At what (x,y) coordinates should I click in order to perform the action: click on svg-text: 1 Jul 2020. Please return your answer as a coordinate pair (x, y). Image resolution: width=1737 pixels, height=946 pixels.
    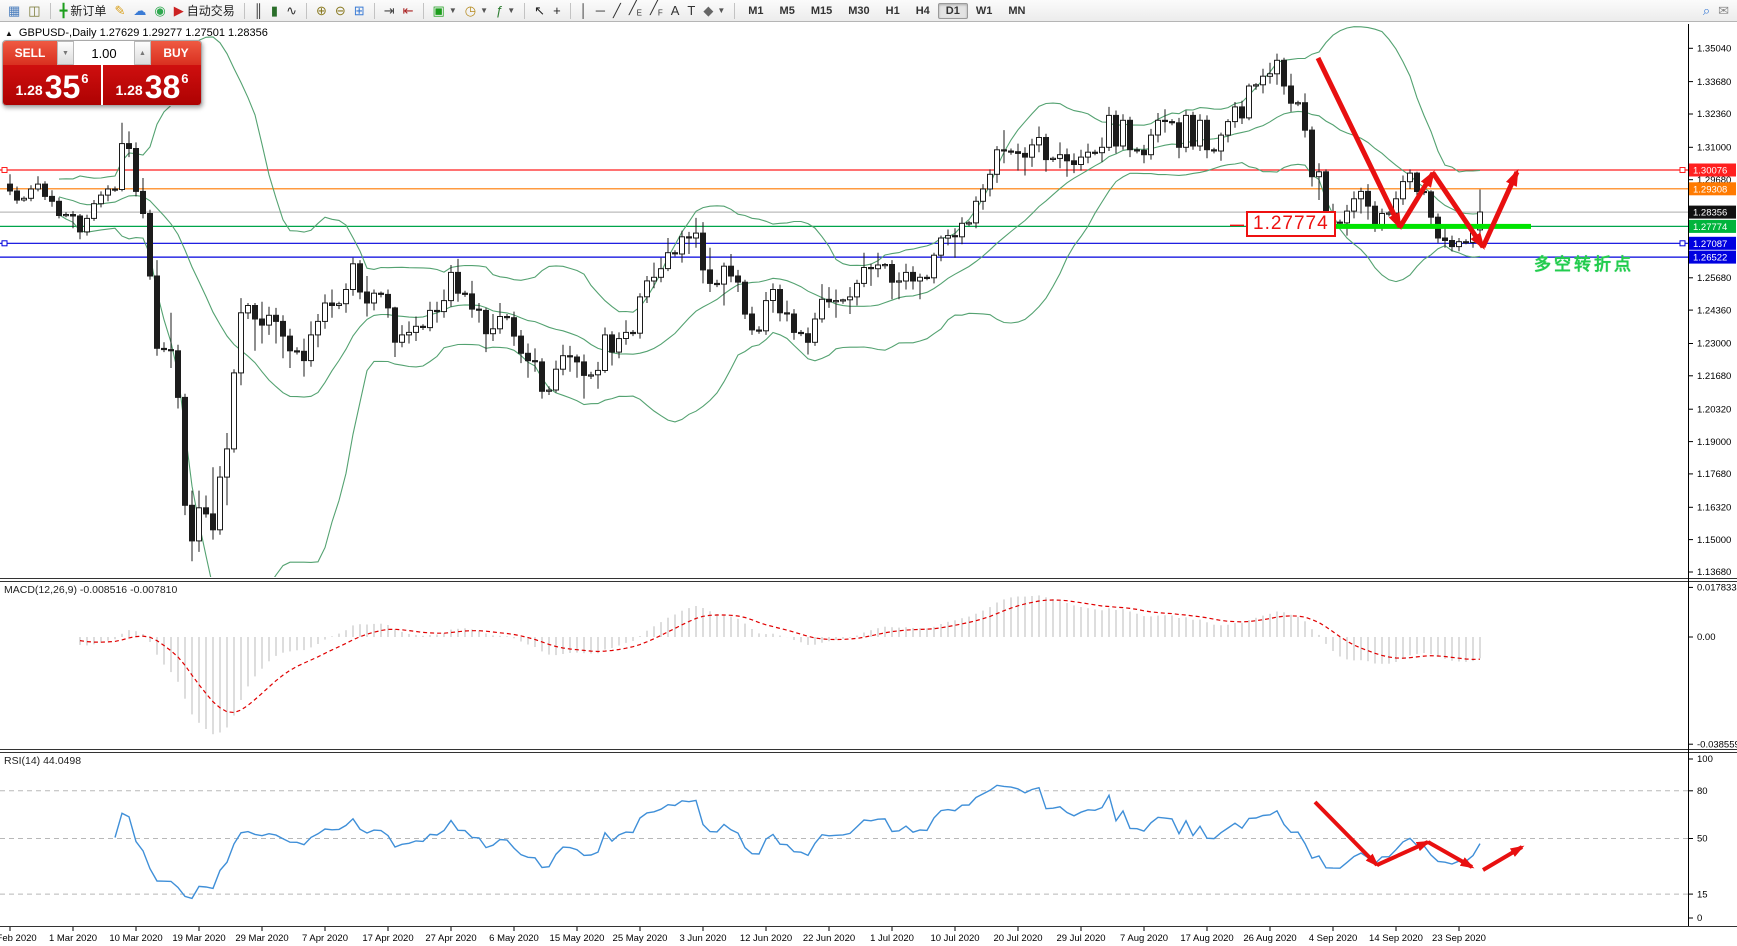
    Looking at the image, I should click on (892, 938).